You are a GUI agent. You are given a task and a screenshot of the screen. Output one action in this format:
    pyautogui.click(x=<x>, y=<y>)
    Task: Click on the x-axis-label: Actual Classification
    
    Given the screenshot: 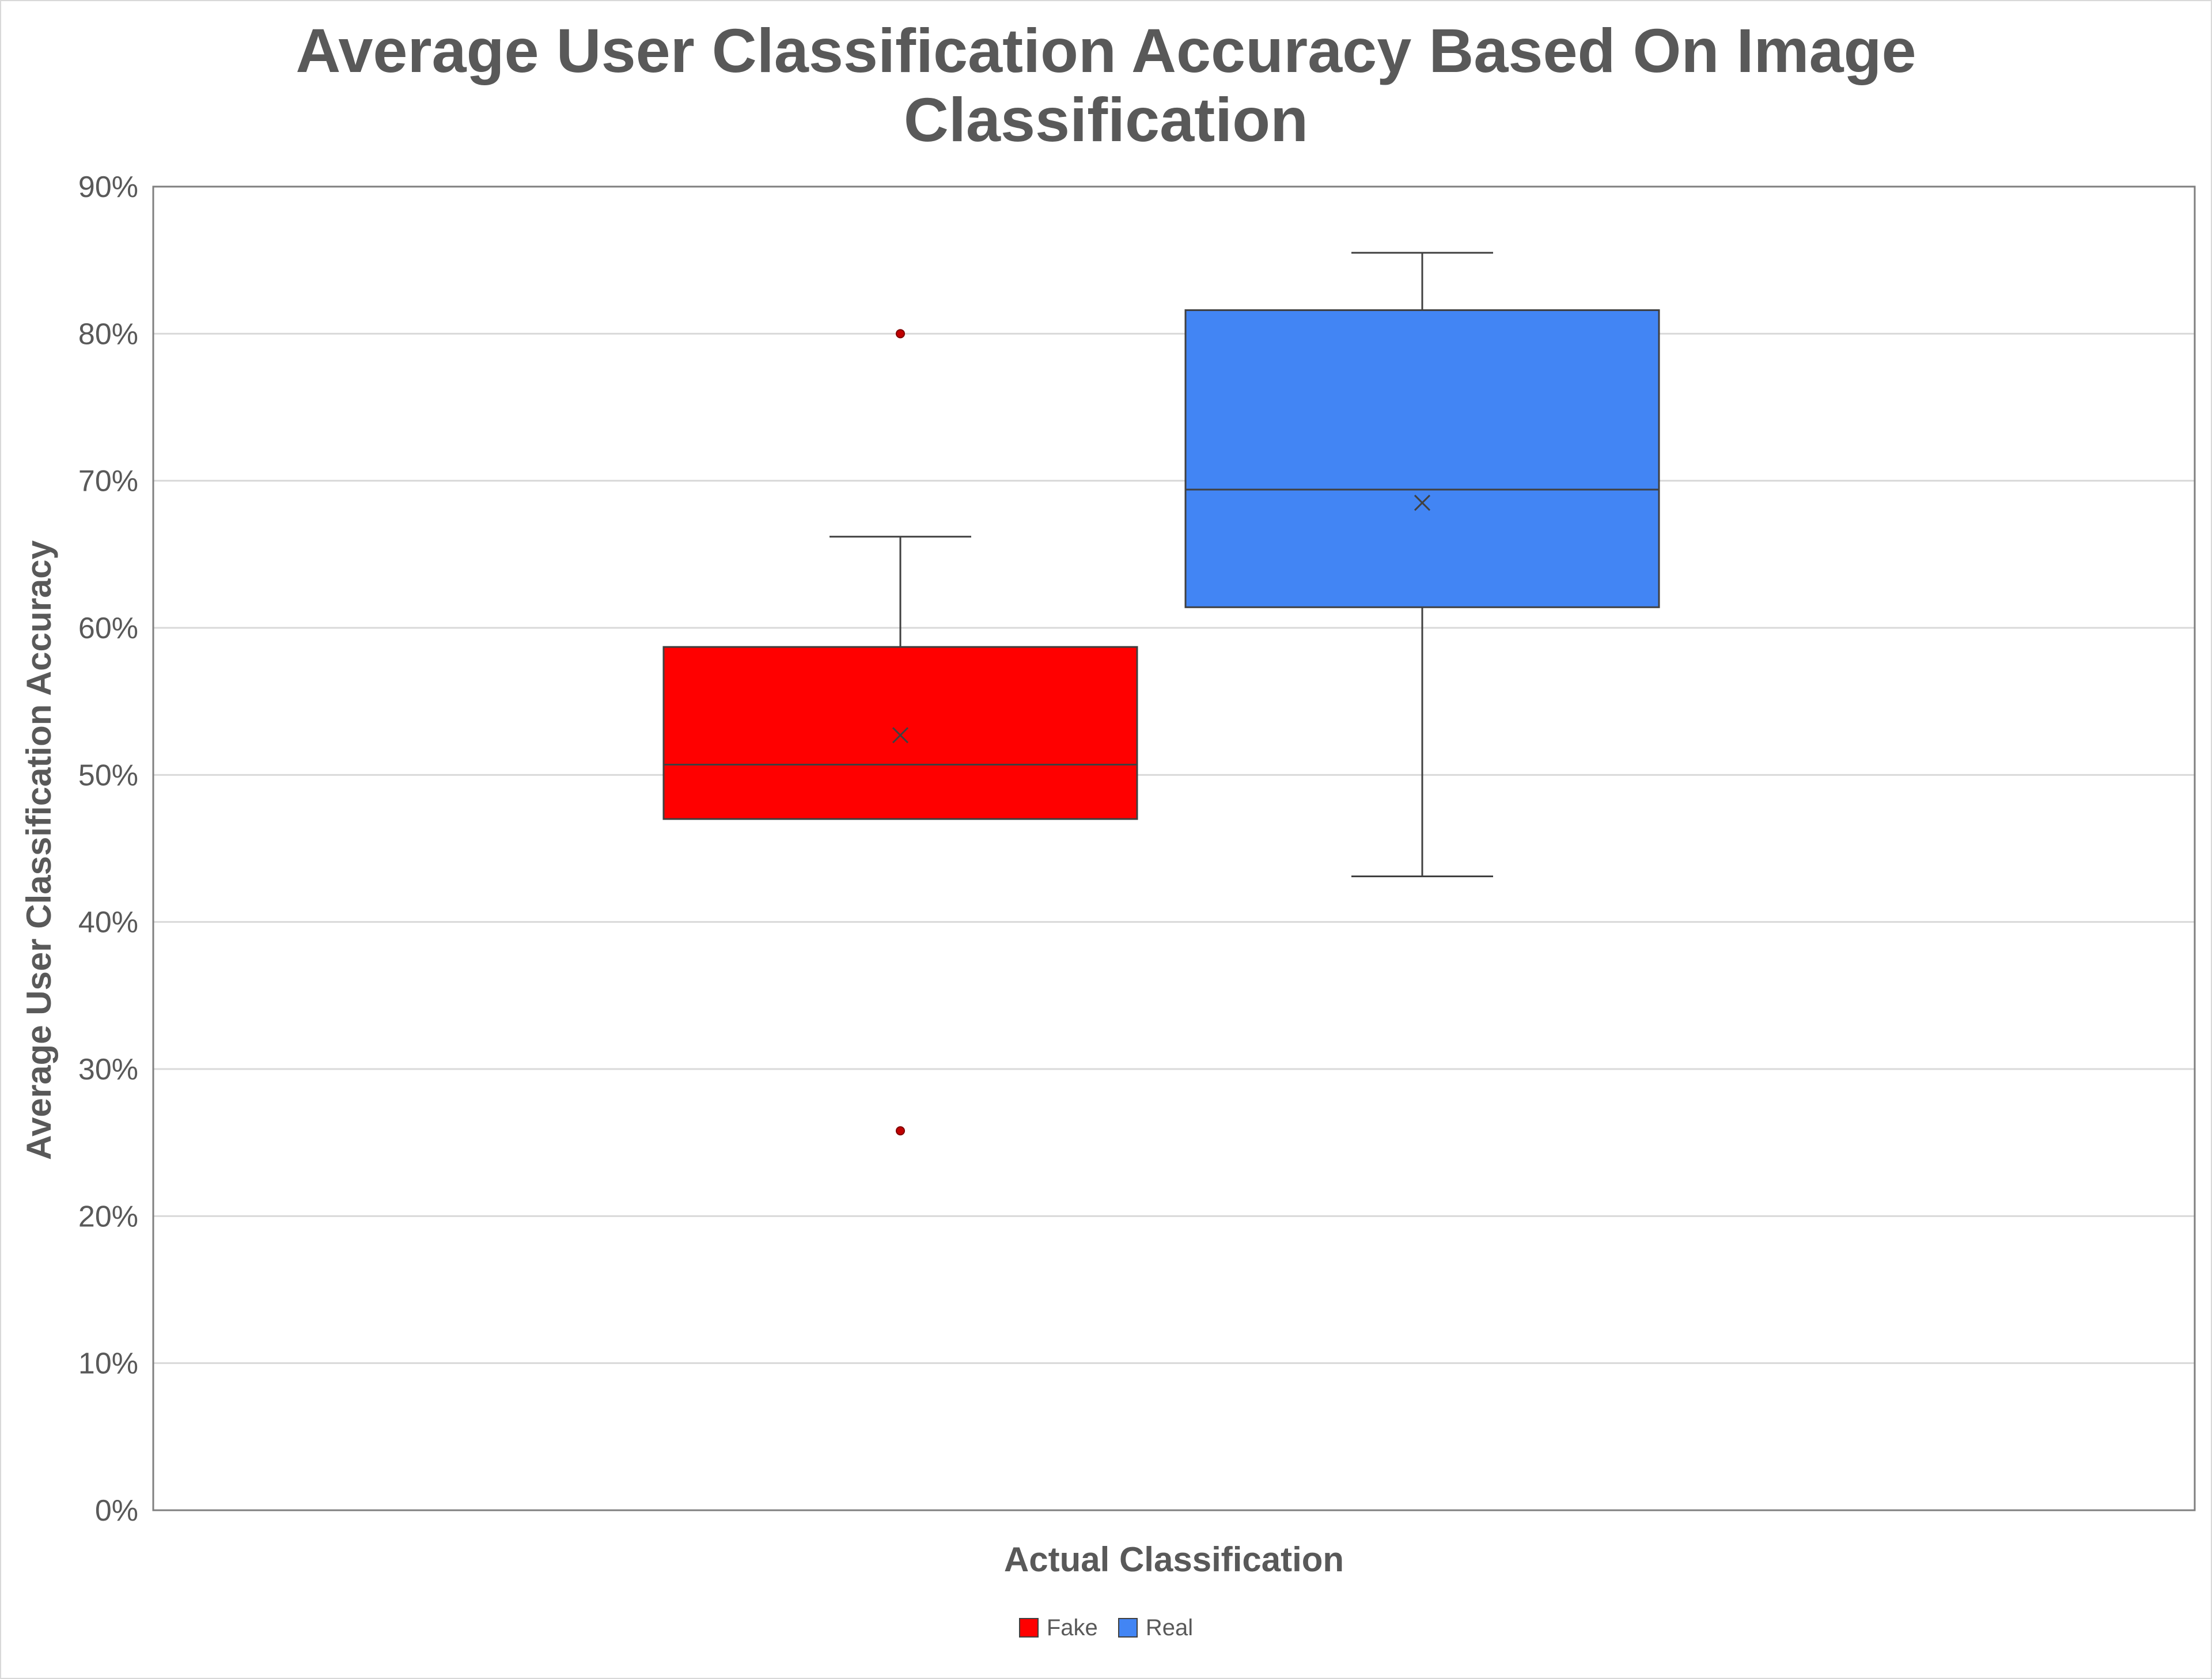 What is the action you would take?
    pyautogui.click(x=1173, y=1559)
    